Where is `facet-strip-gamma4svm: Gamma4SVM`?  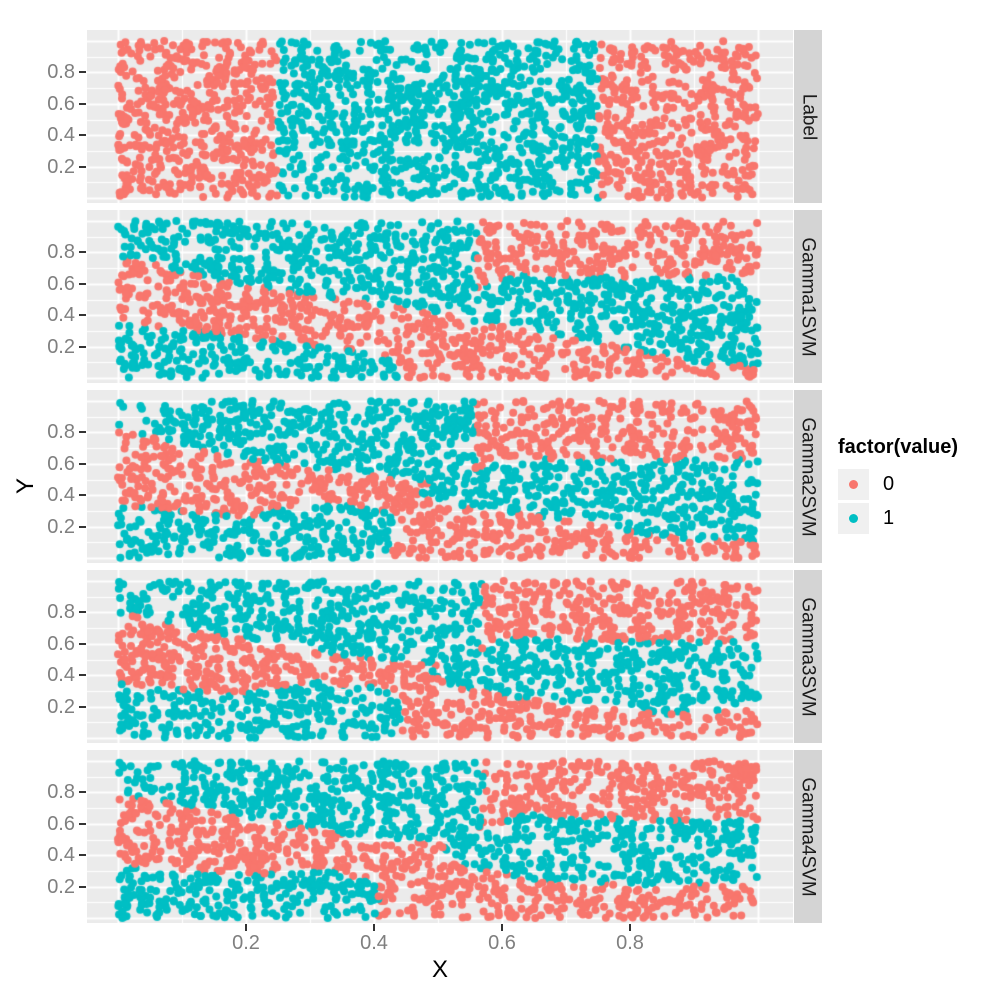
facet-strip-gamma4svm: Gamma4SVM is located at coordinates (808, 836).